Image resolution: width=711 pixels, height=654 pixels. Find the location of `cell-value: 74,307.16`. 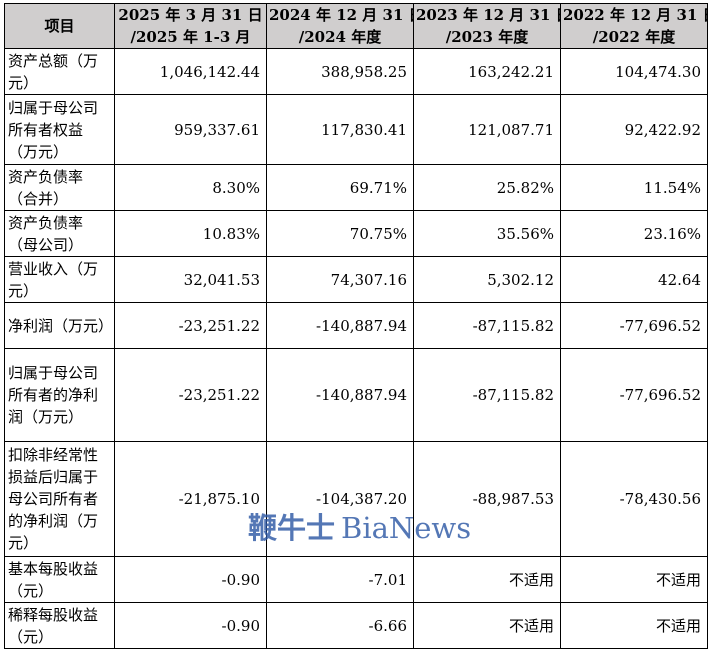

cell-value: 74,307.16 is located at coordinates (340, 279).